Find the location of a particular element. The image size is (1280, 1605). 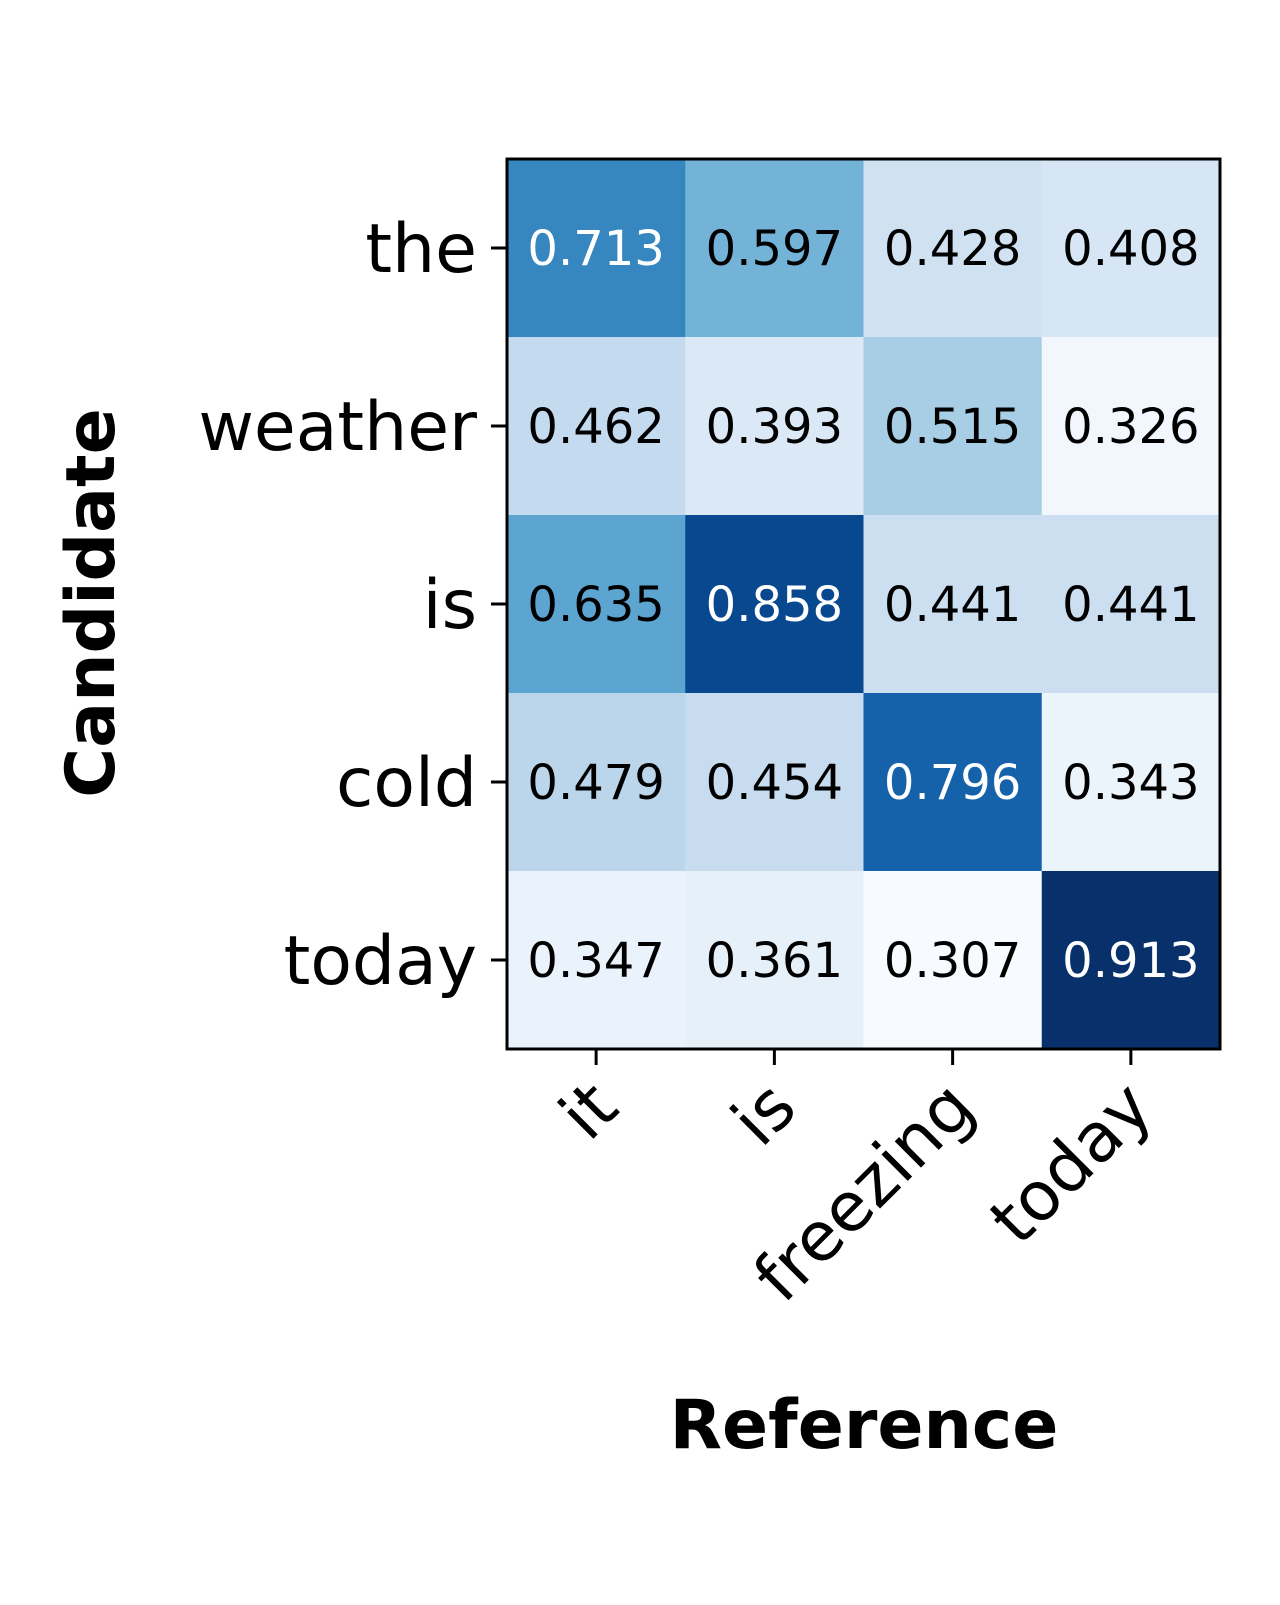

y-axis-label: Candidate is located at coordinates (91, 602).